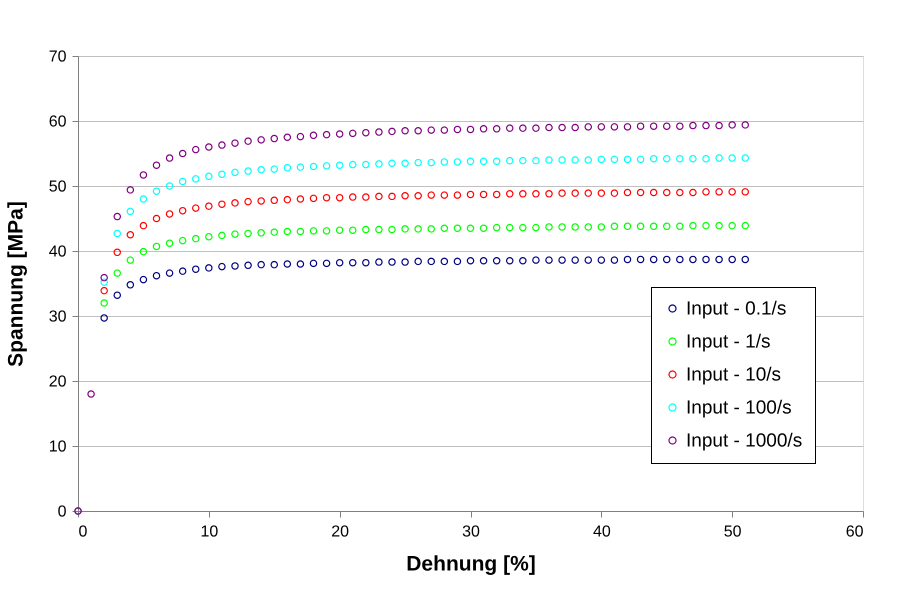 Image resolution: width=923 pixels, height=609 pixels. Describe the element at coordinates (57, 447) in the screenshot. I see `y-tick-label: 10` at that location.